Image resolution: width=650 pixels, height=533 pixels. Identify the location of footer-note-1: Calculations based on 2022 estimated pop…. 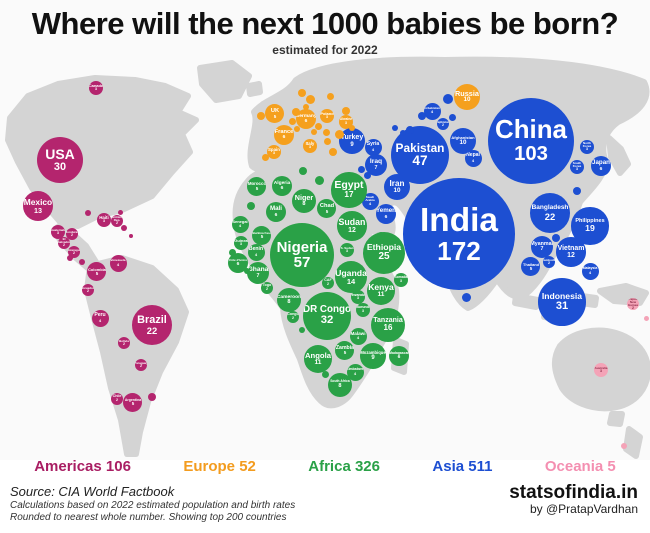
(153, 505).